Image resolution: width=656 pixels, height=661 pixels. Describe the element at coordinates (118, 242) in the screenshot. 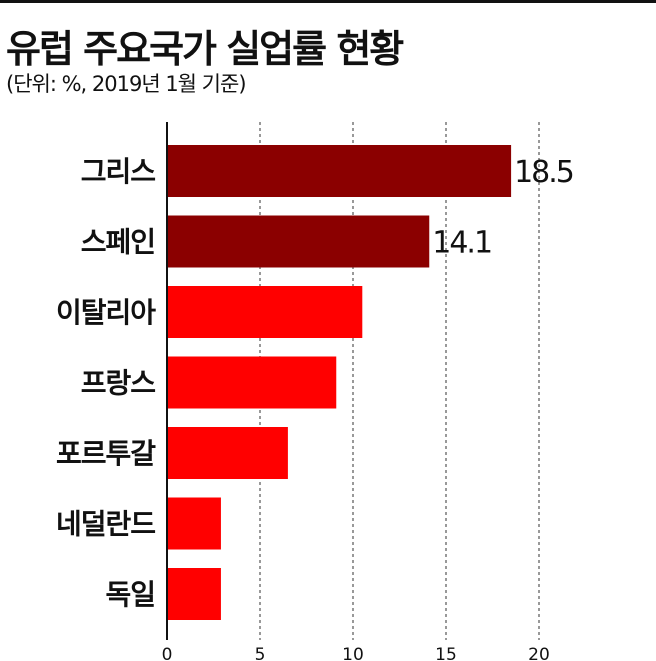

I see `category-label: 스페인` at that location.